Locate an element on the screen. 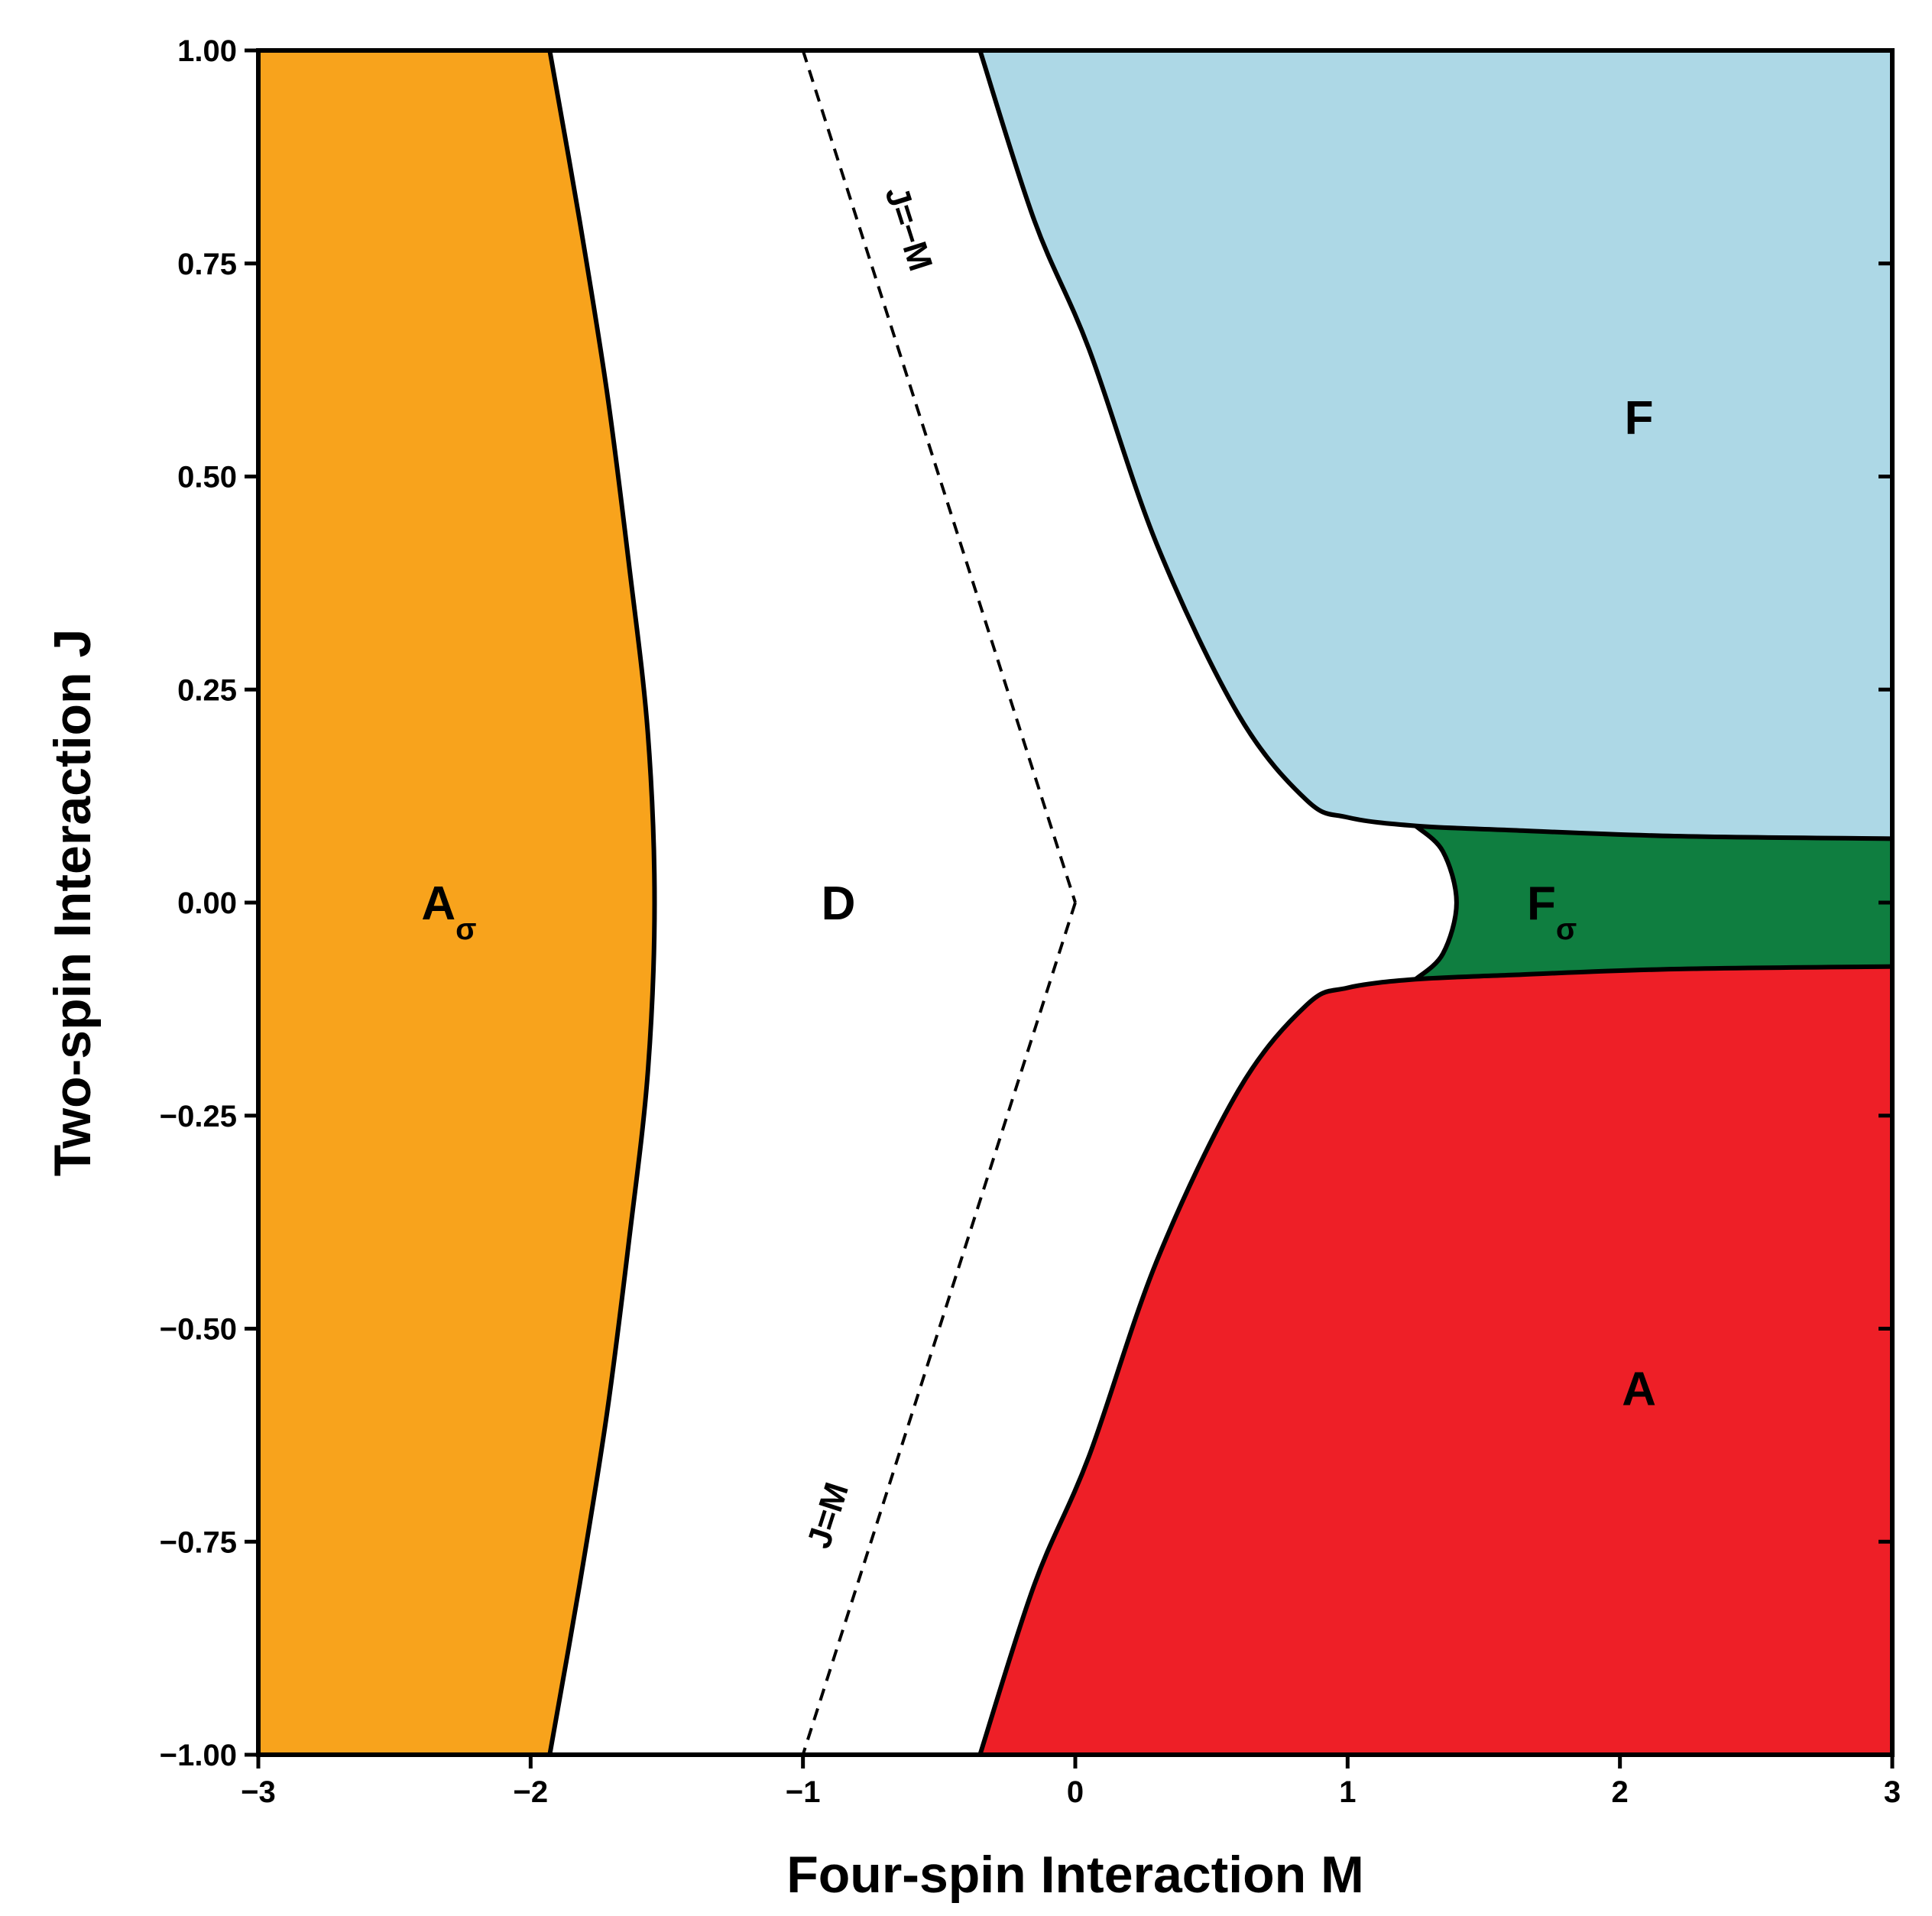 Image resolution: width=1932 pixels, height=1916 pixels. y-tick-label: −1.00 is located at coordinates (198, 1756).